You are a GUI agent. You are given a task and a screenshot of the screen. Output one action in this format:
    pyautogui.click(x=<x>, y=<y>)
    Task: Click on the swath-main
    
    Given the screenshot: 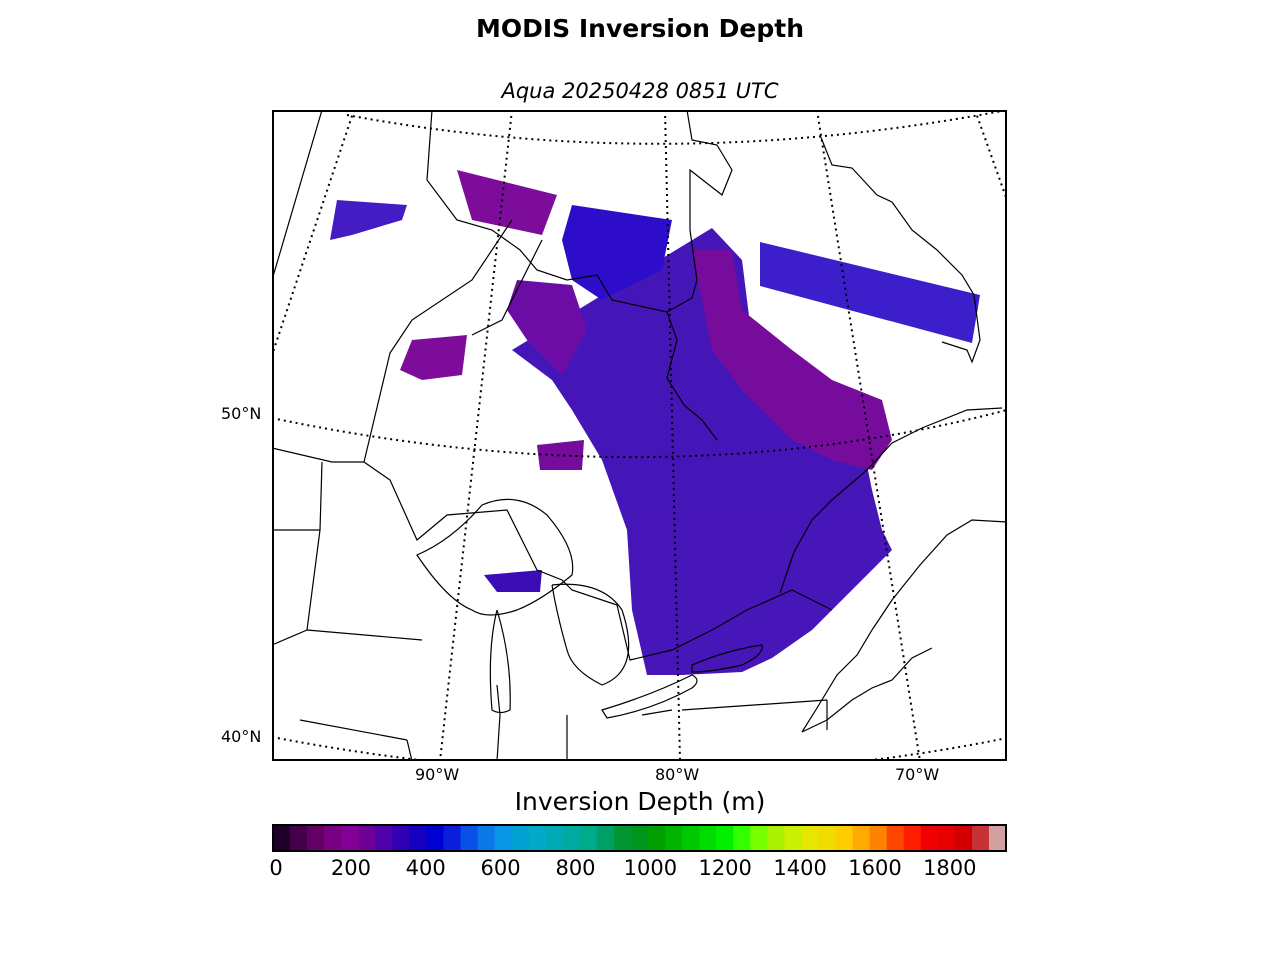 What is the action you would take?
    pyautogui.click(x=702, y=451)
    